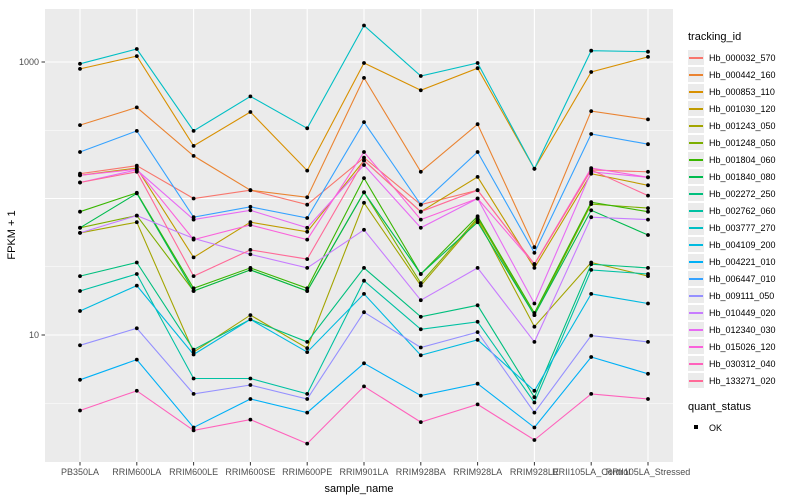 Image resolution: width=800 pixels, height=500 pixels. What do you see at coordinates (742, 312) in the screenshot?
I see `legend-item-label: Hb_010449_020` at bounding box center [742, 312].